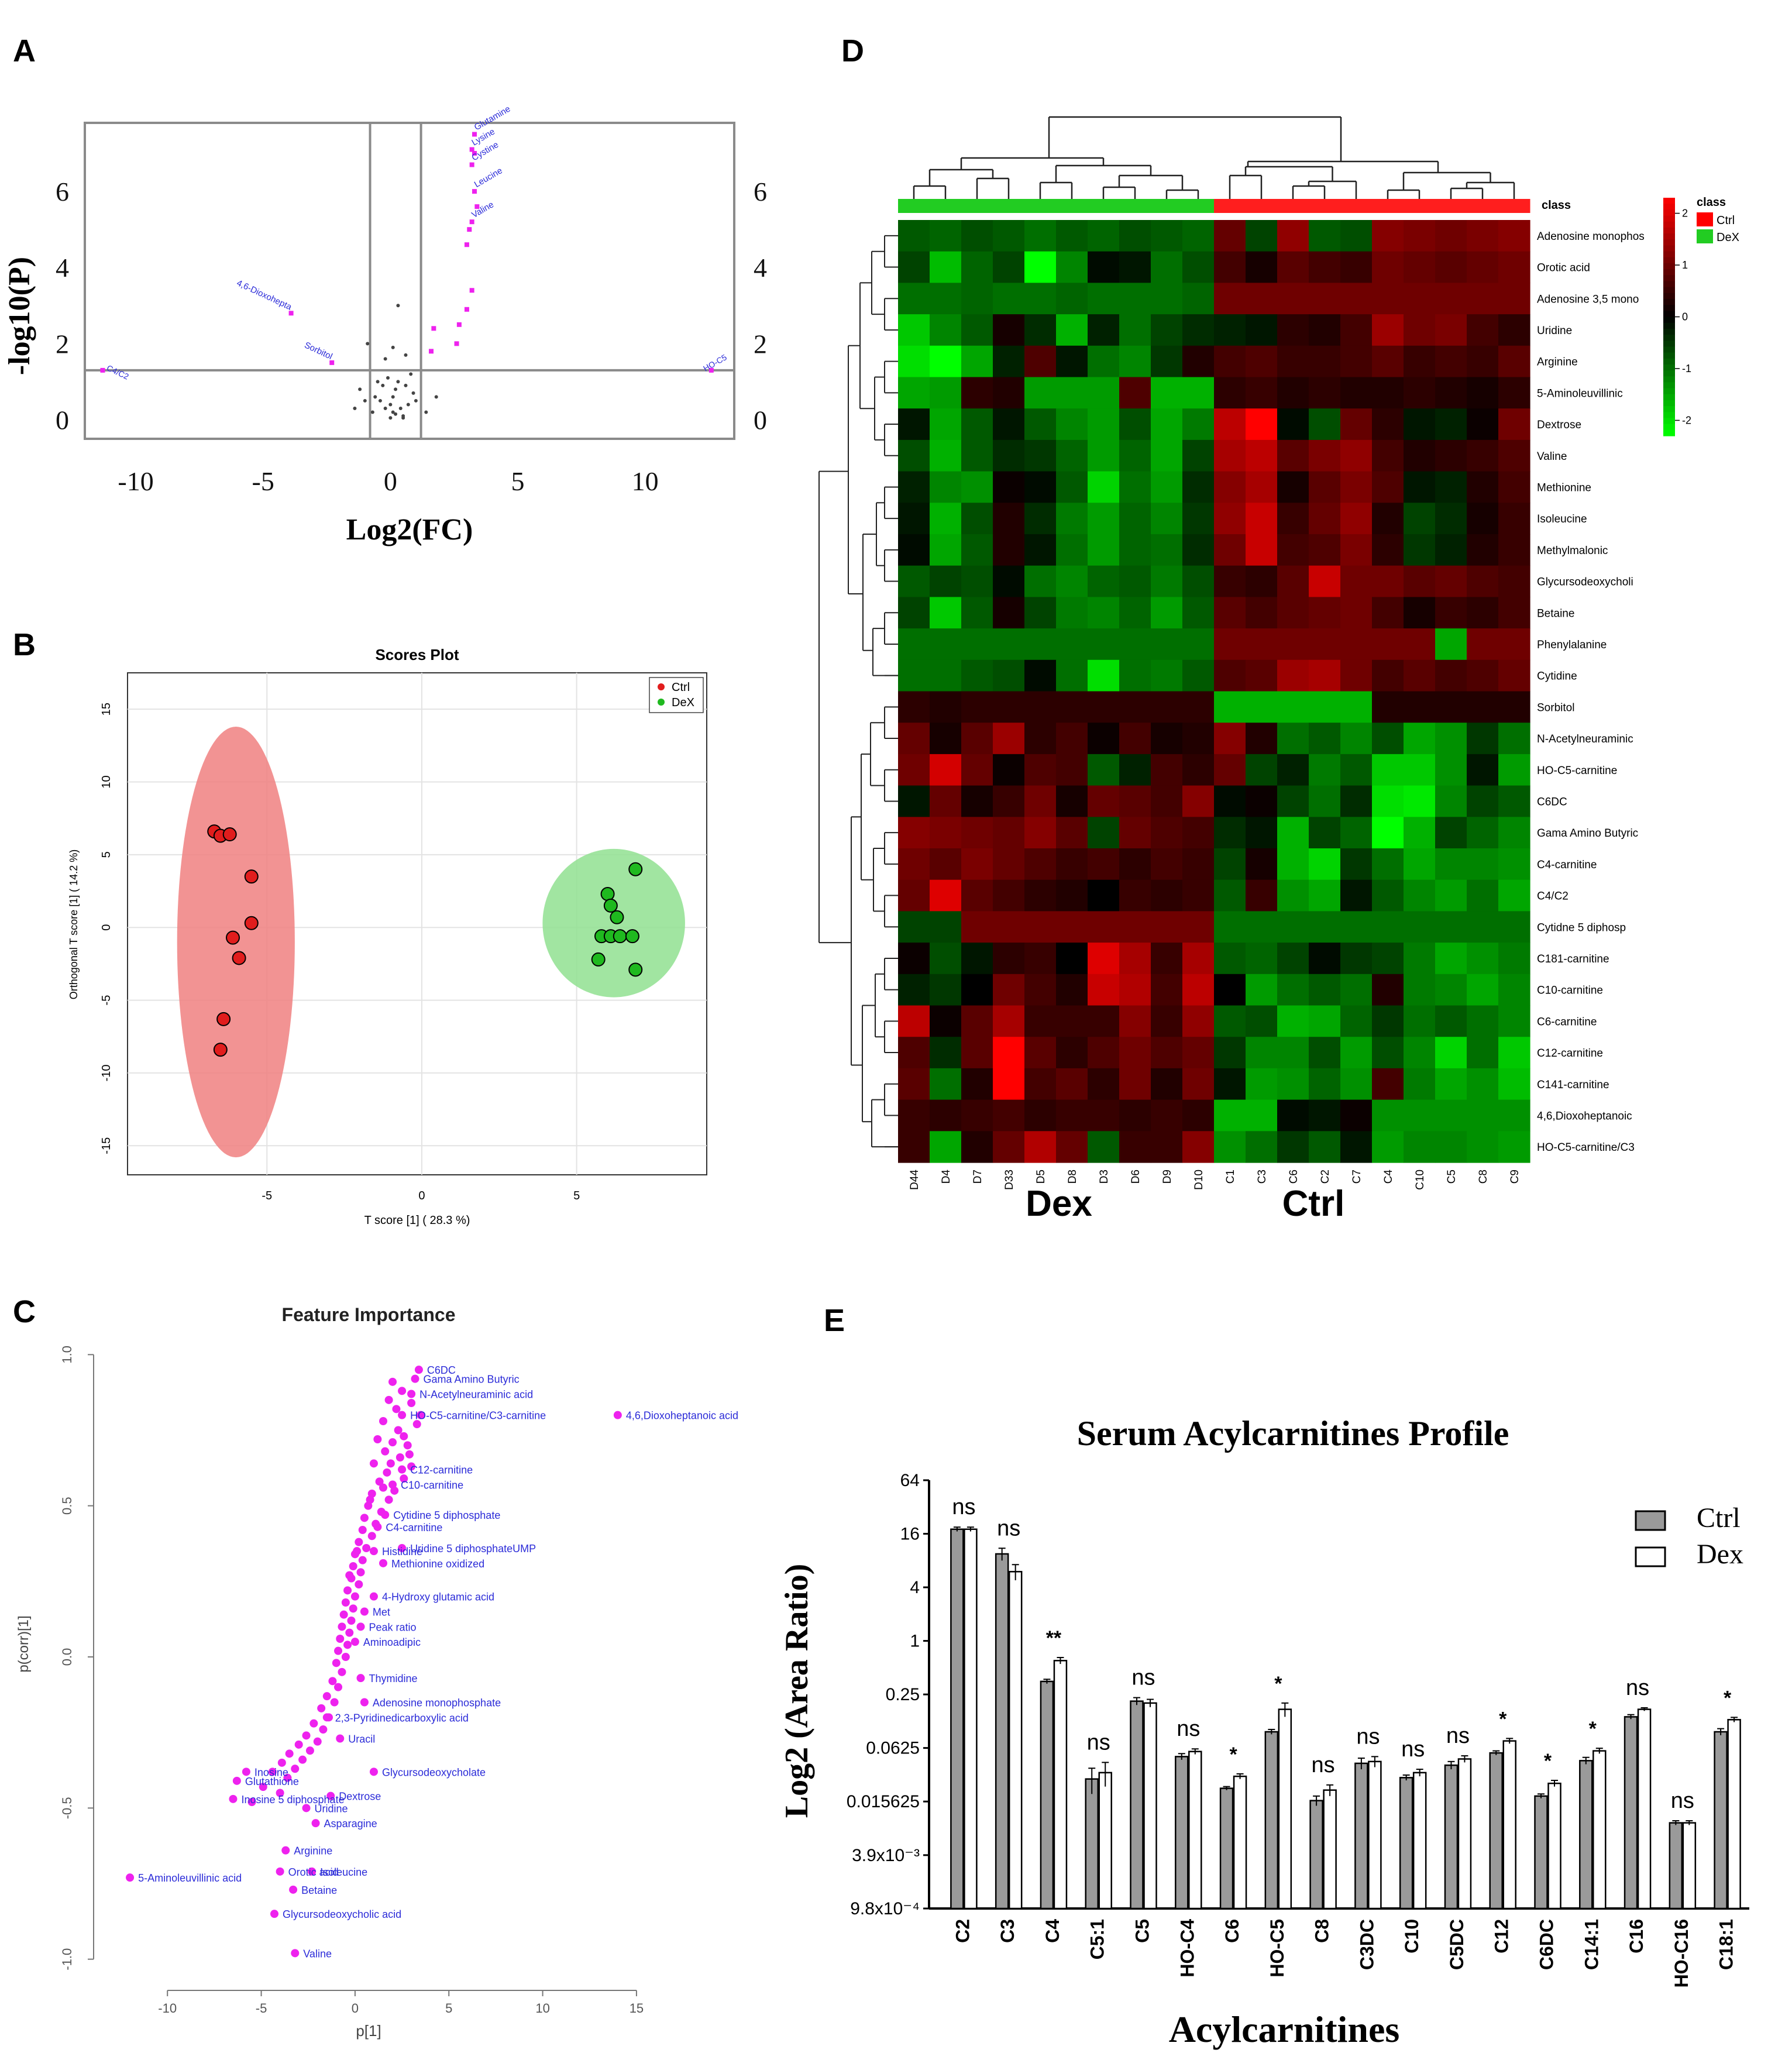 This screenshot has width=1792, height=2053. I want to click on feature-label: Uridine, so click(331, 1808).